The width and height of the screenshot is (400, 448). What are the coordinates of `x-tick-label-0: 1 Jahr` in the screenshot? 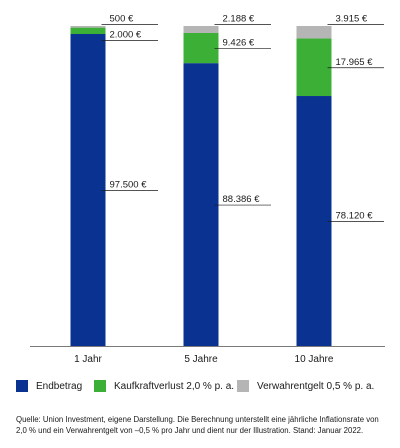 It's located at (88, 359).